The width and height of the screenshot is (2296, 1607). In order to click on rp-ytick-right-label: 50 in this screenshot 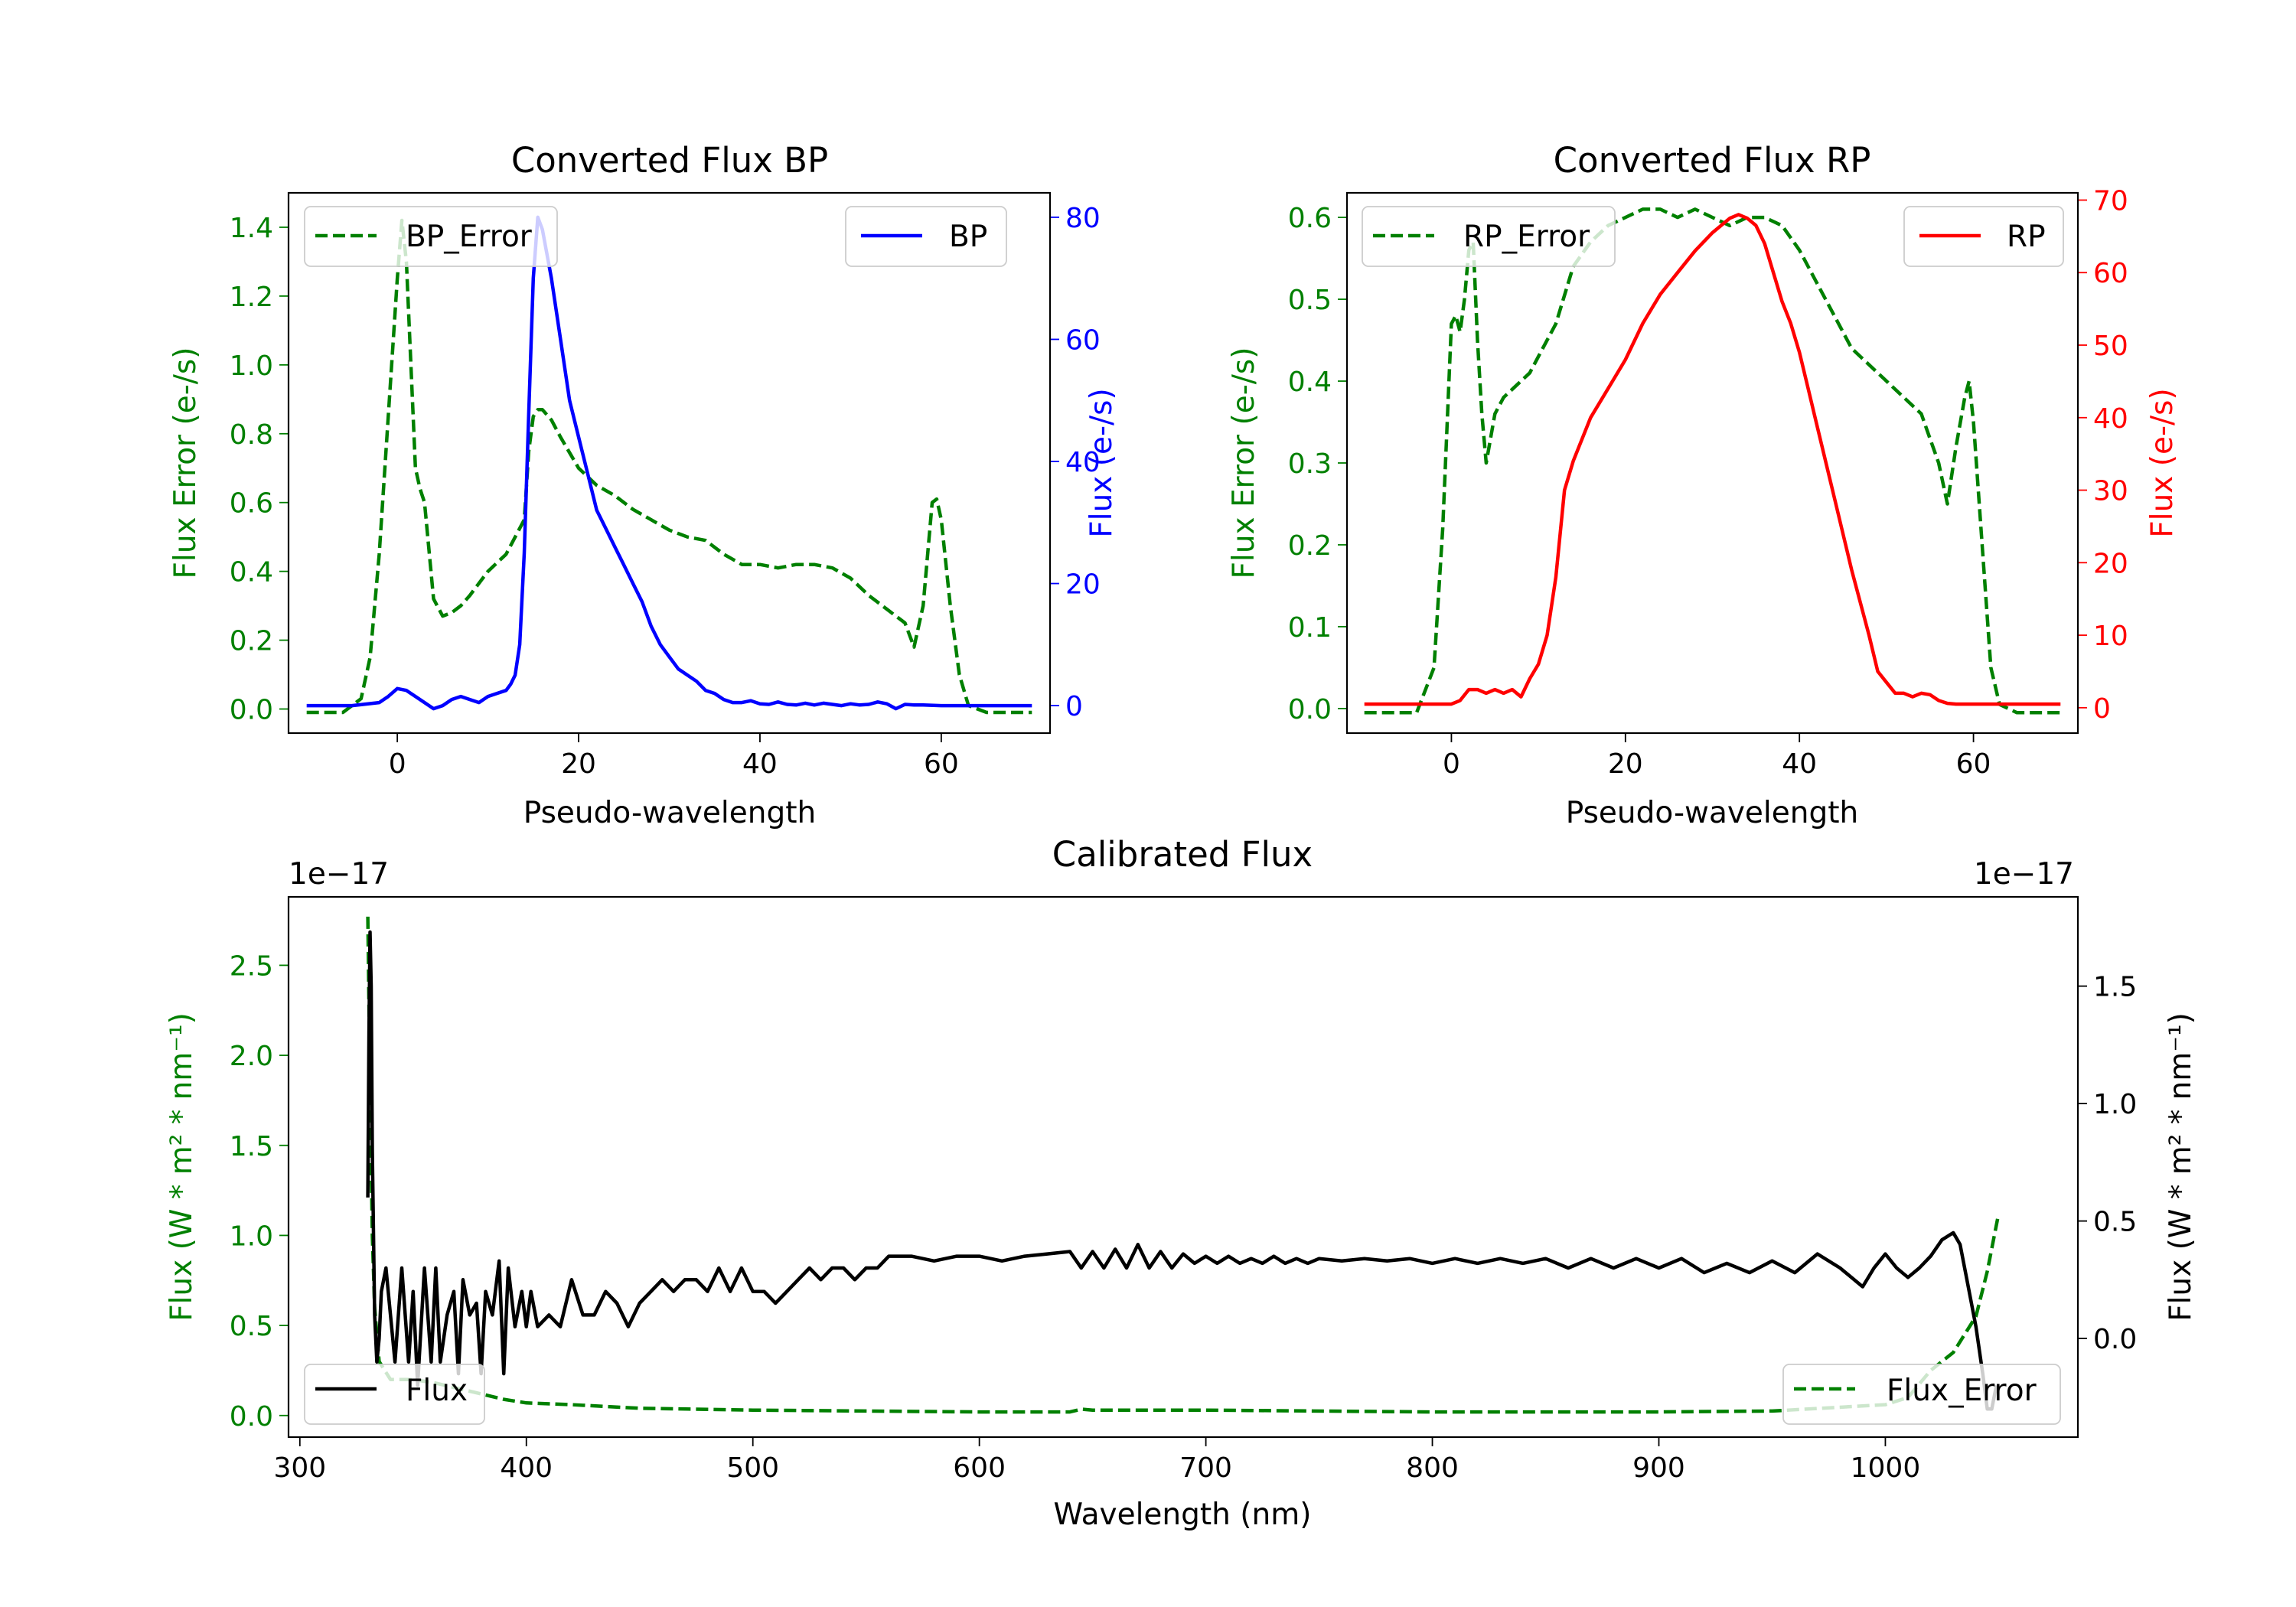, I will do `click(2110, 346)`.